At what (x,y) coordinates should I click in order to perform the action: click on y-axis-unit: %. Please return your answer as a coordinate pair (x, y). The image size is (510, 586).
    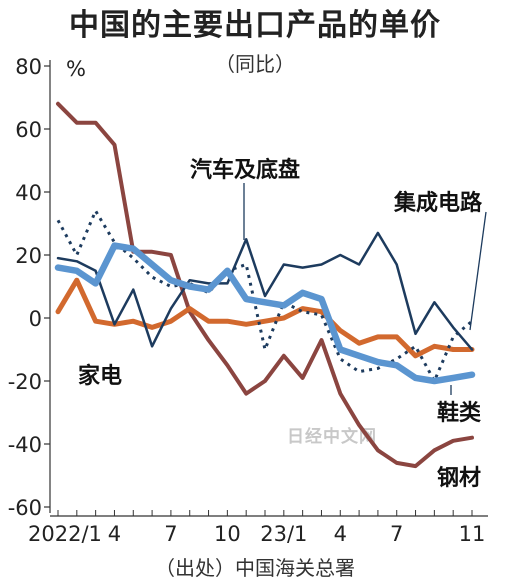
    Looking at the image, I should click on (76, 69).